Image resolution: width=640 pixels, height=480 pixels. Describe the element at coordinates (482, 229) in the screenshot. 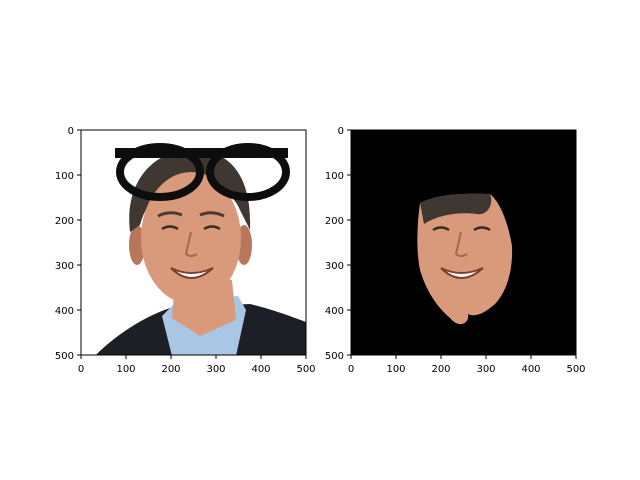

I see `masked-right-eye` at that location.